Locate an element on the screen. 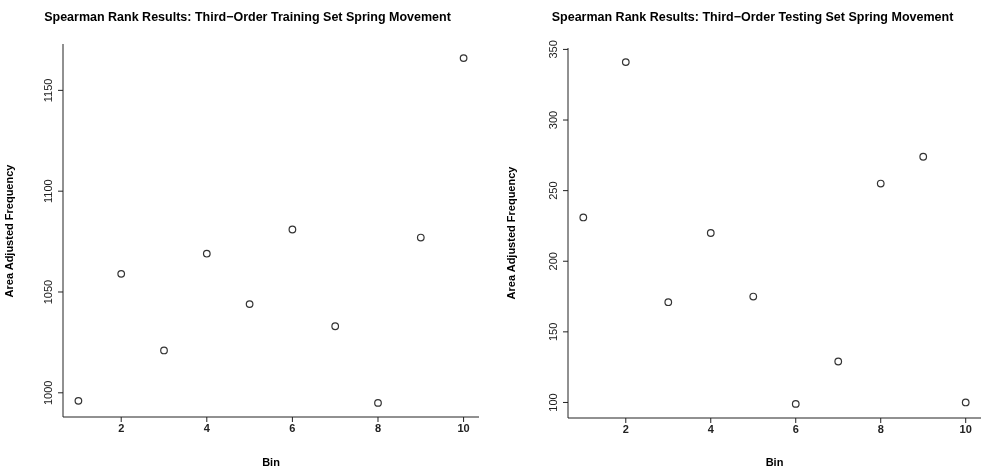  y-tick-label: 100 is located at coordinates (553, 402).